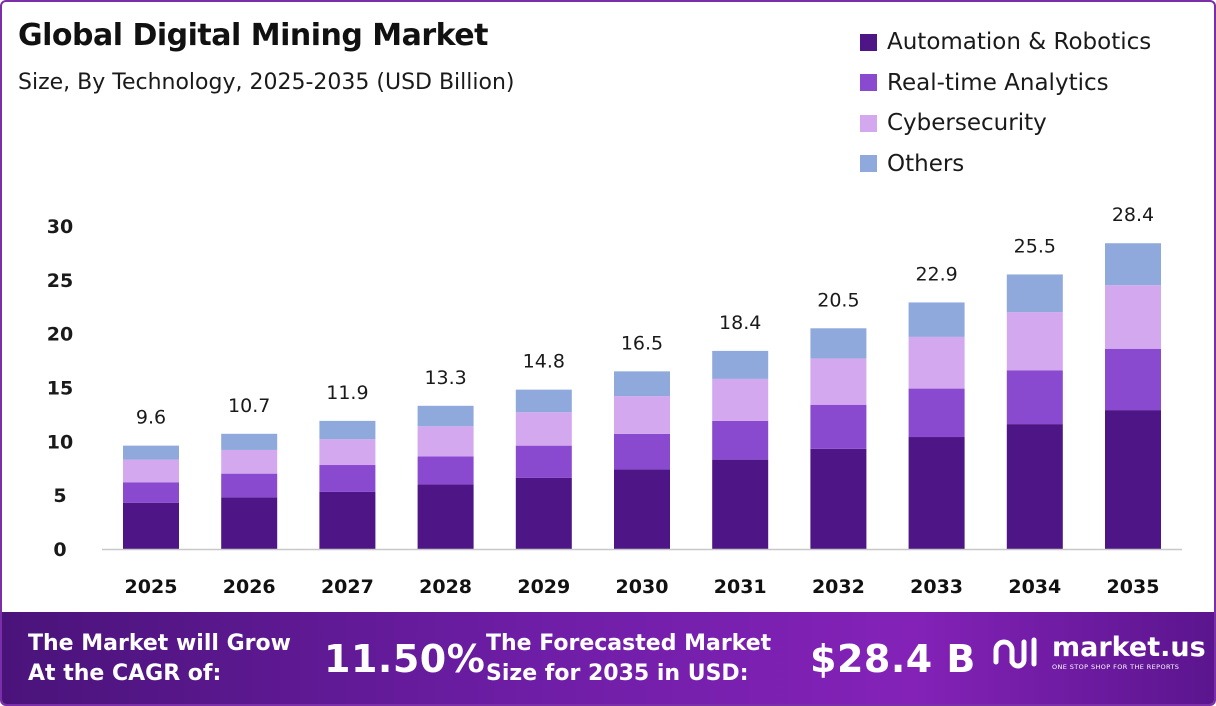 The image size is (1216, 706). What do you see at coordinates (838, 587) in the screenshot?
I see `x-tick-label: 2032` at bounding box center [838, 587].